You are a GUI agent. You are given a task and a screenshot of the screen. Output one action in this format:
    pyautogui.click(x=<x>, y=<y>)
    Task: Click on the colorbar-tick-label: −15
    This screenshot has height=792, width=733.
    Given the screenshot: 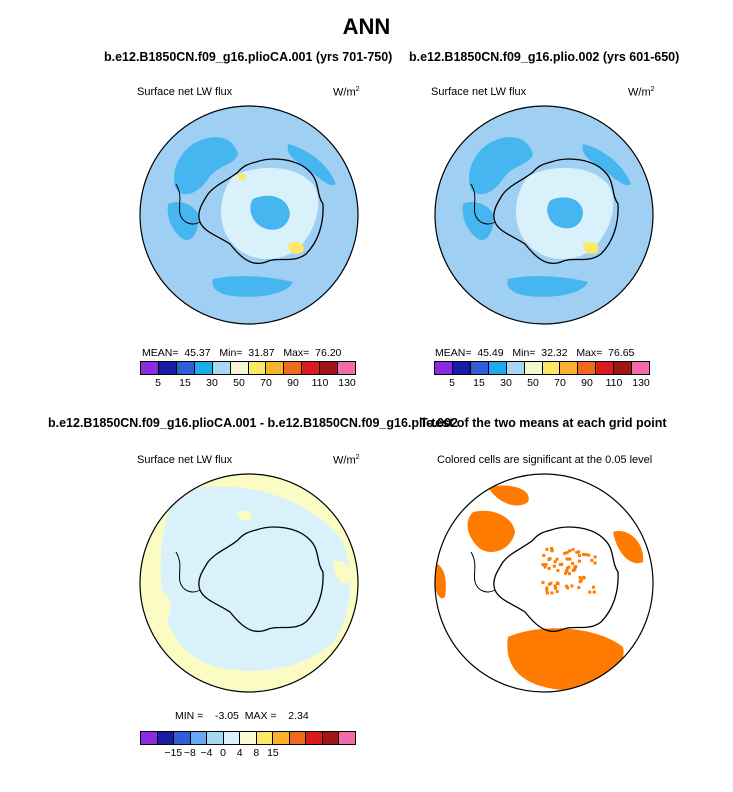 What is the action you would take?
    pyautogui.click(x=173, y=753)
    